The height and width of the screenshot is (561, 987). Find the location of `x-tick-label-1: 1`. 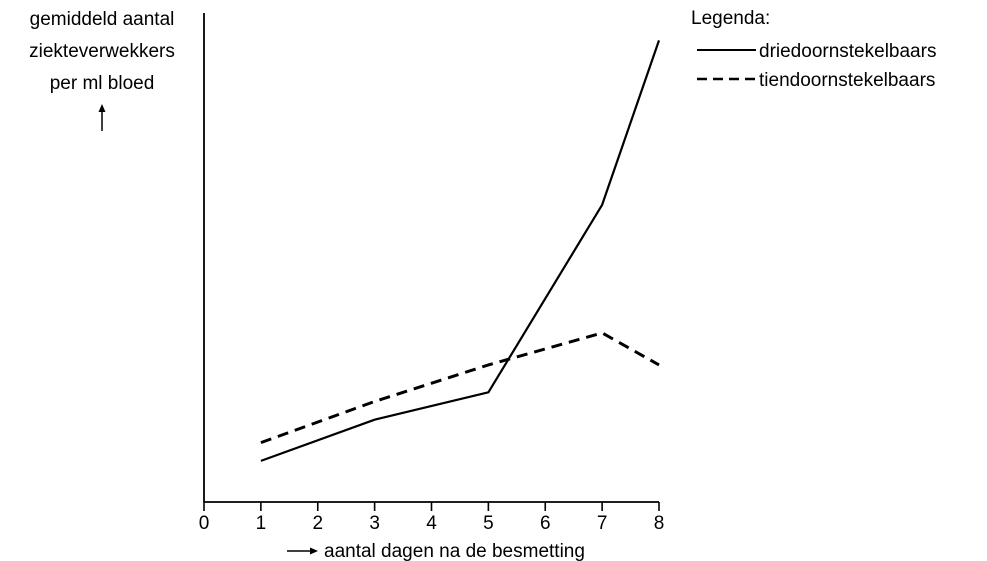

x-tick-label-1: 1 is located at coordinates (261, 523).